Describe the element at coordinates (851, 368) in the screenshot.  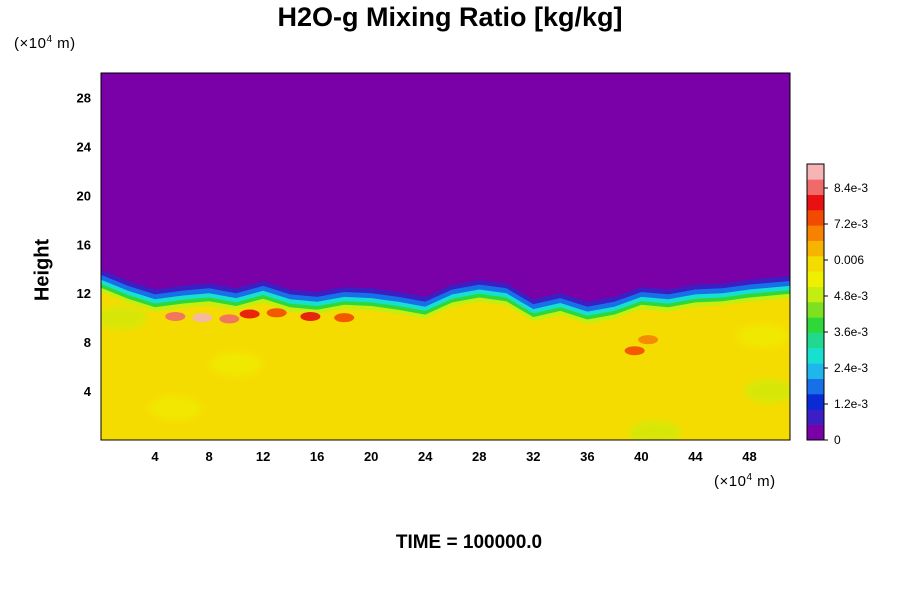
I see `colorbar-tick-label-2: 2.4e-3` at that location.